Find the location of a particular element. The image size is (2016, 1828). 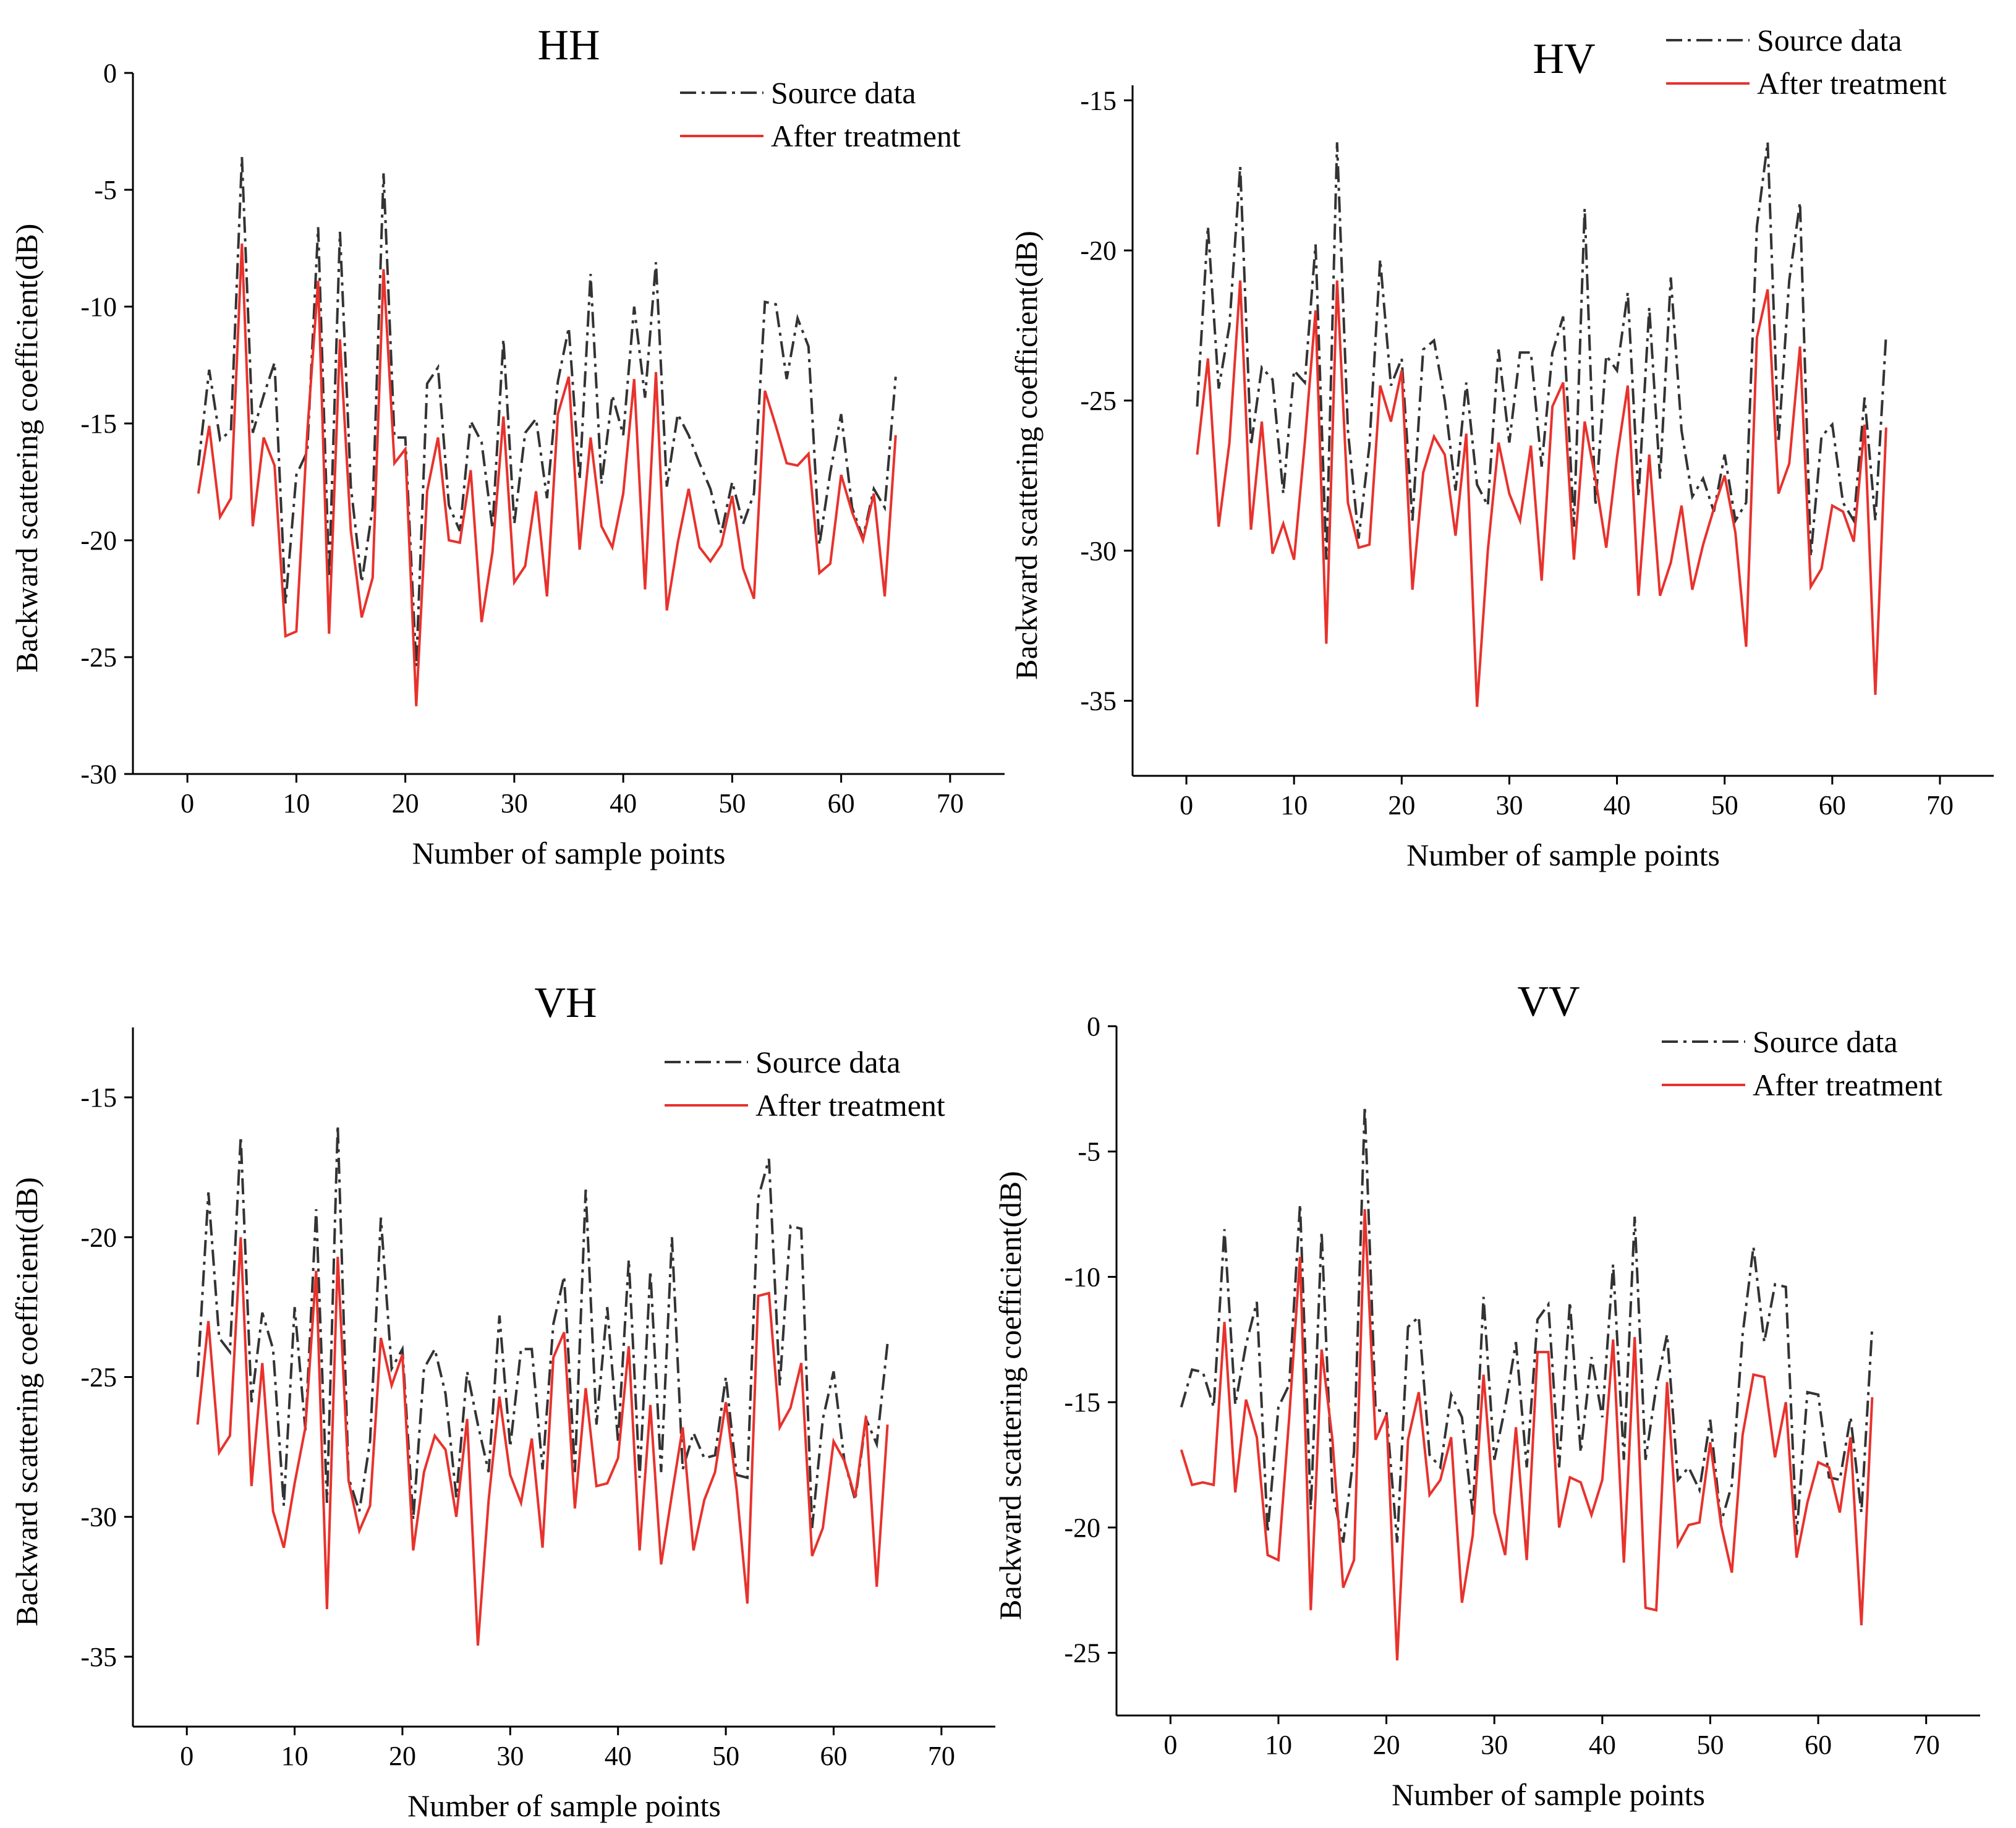

chart-title: HH is located at coordinates (568, 45).